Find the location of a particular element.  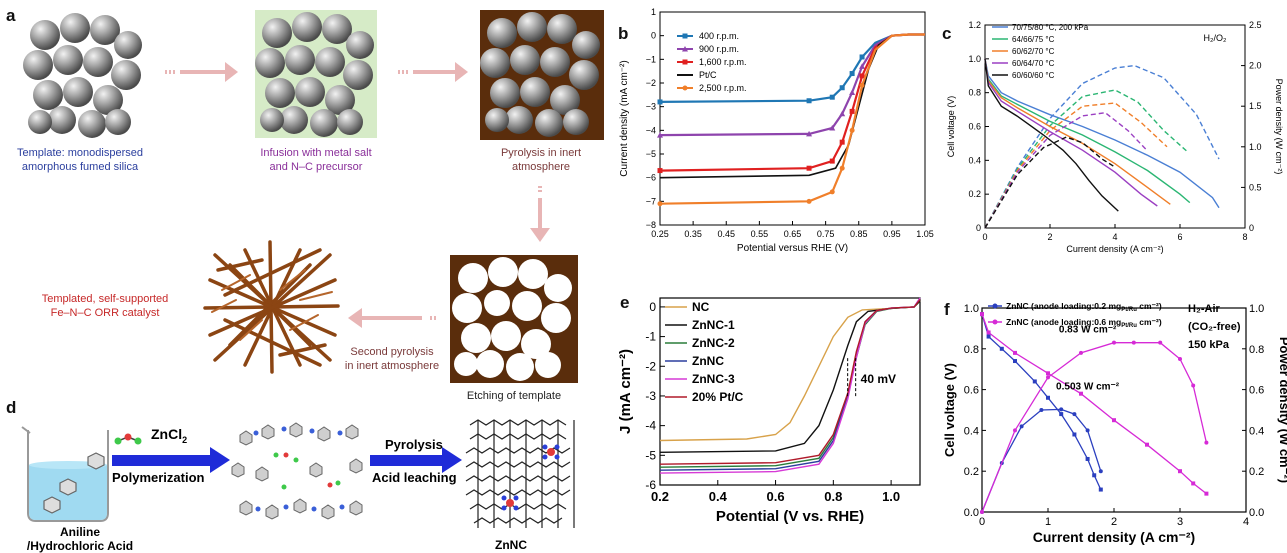

panel-label-e: e is located at coordinates (625, 302).